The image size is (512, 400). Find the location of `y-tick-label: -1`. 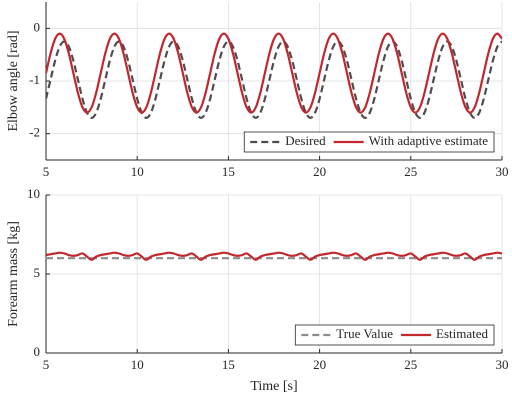

y-tick-label: -1 is located at coordinates (34, 79).